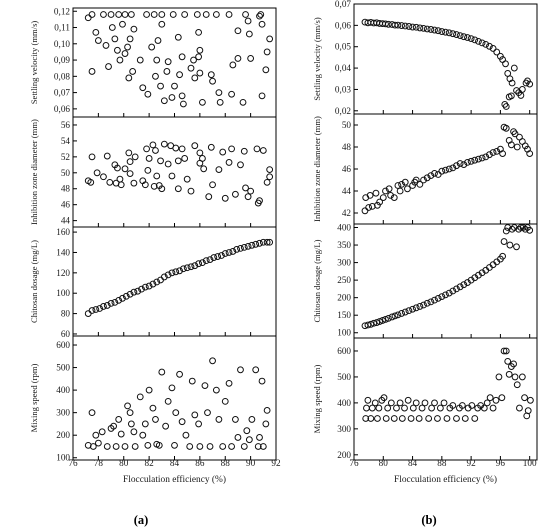 This screenshot has height=531, width=550. I want to click on y-tick-label: 0,05, so click(343, 47).